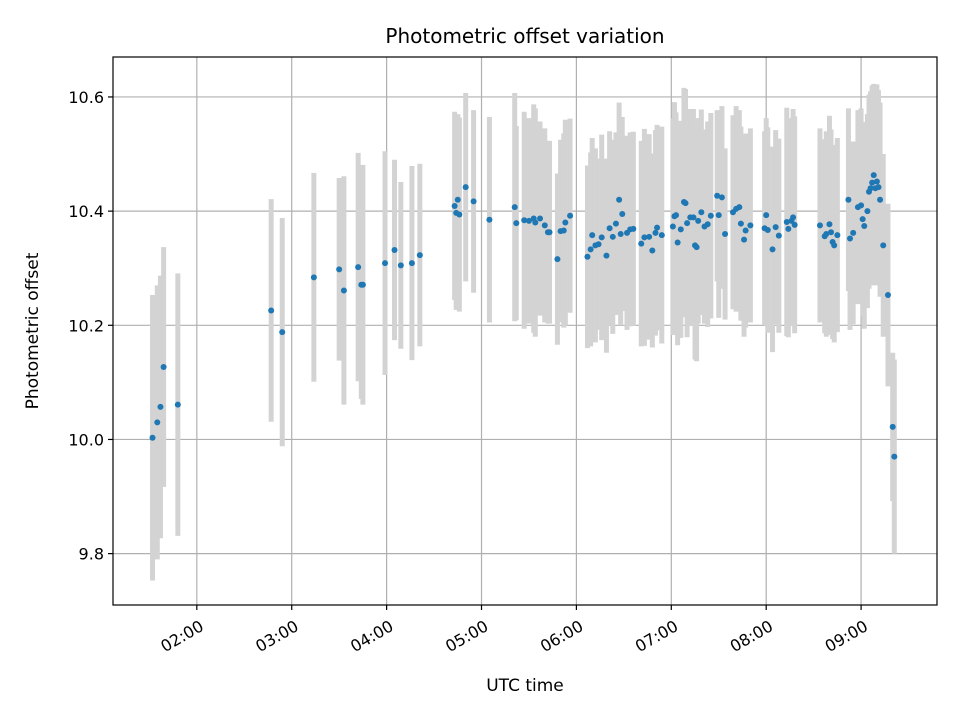  What do you see at coordinates (86, 325) in the screenshot?
I see `y-tick-label: 10.2` at bounding box center [86, 325].